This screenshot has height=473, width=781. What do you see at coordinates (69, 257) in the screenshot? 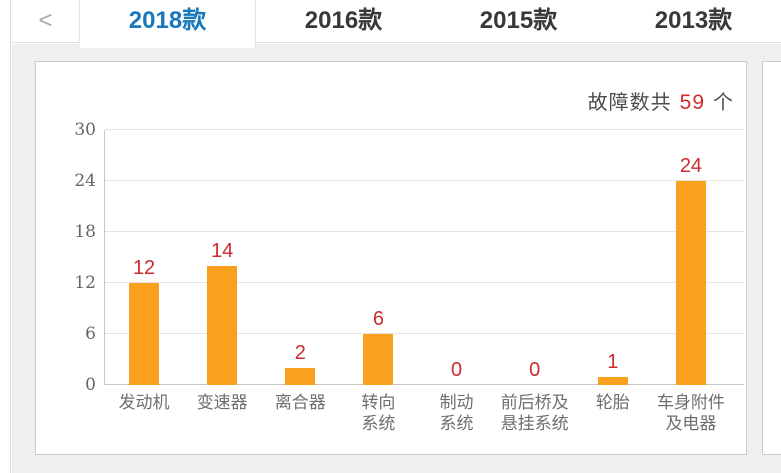
I see `y-axis-labels: 0 6 12 18 24 30` at bounding box center [69, 257].